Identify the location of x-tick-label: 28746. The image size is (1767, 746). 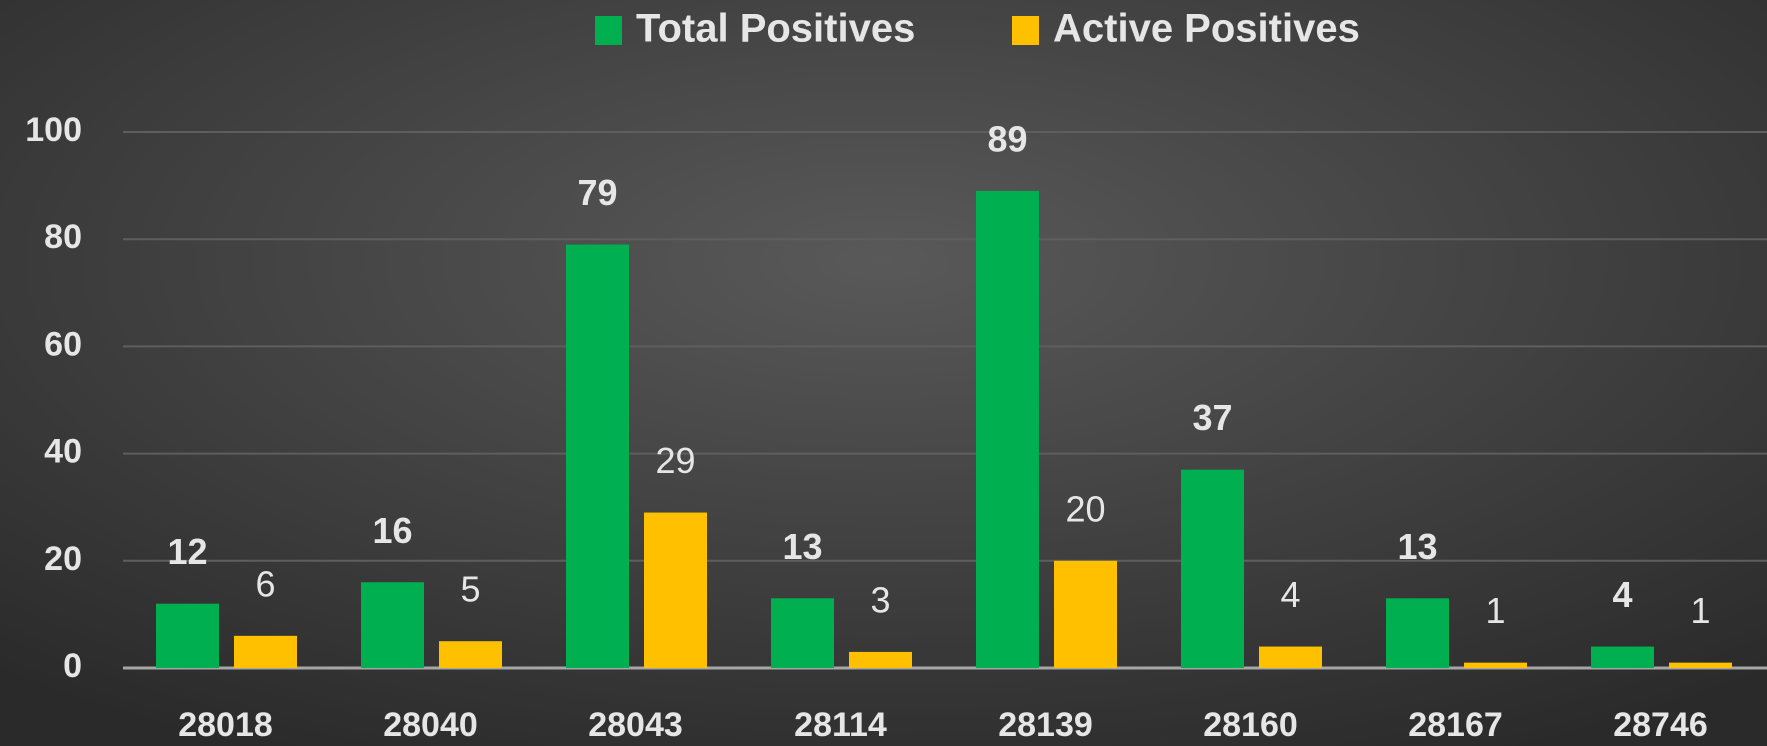
(1660, 725).